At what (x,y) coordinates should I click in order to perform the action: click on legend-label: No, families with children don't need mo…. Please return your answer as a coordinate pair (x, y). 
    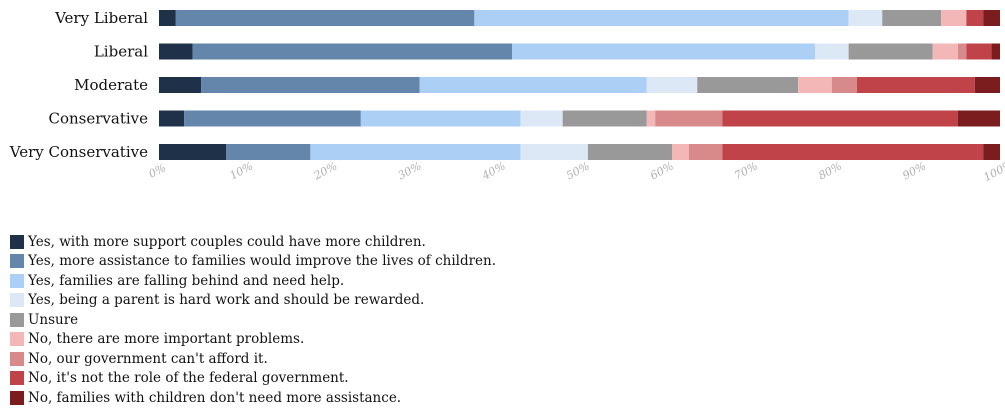
    Looking at the image, I should click on (215, 397).